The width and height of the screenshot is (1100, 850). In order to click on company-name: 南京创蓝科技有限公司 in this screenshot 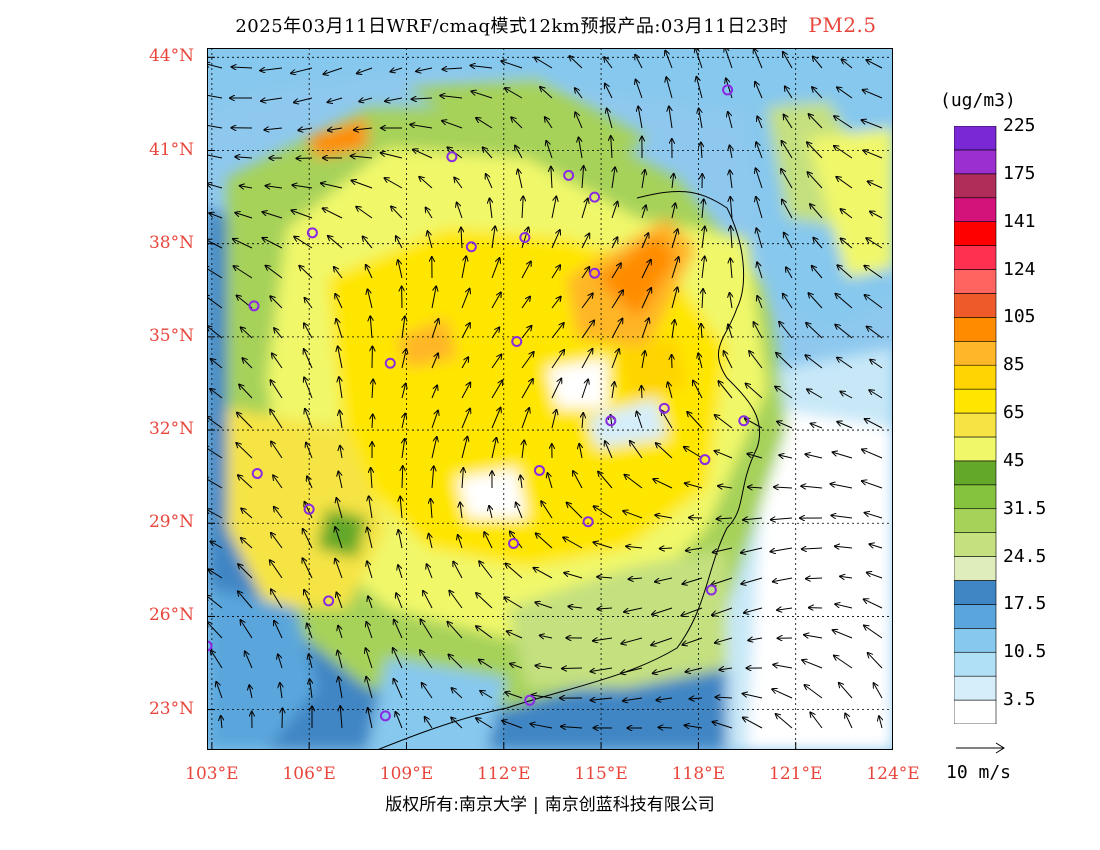, I will do `click(629, 805)`.